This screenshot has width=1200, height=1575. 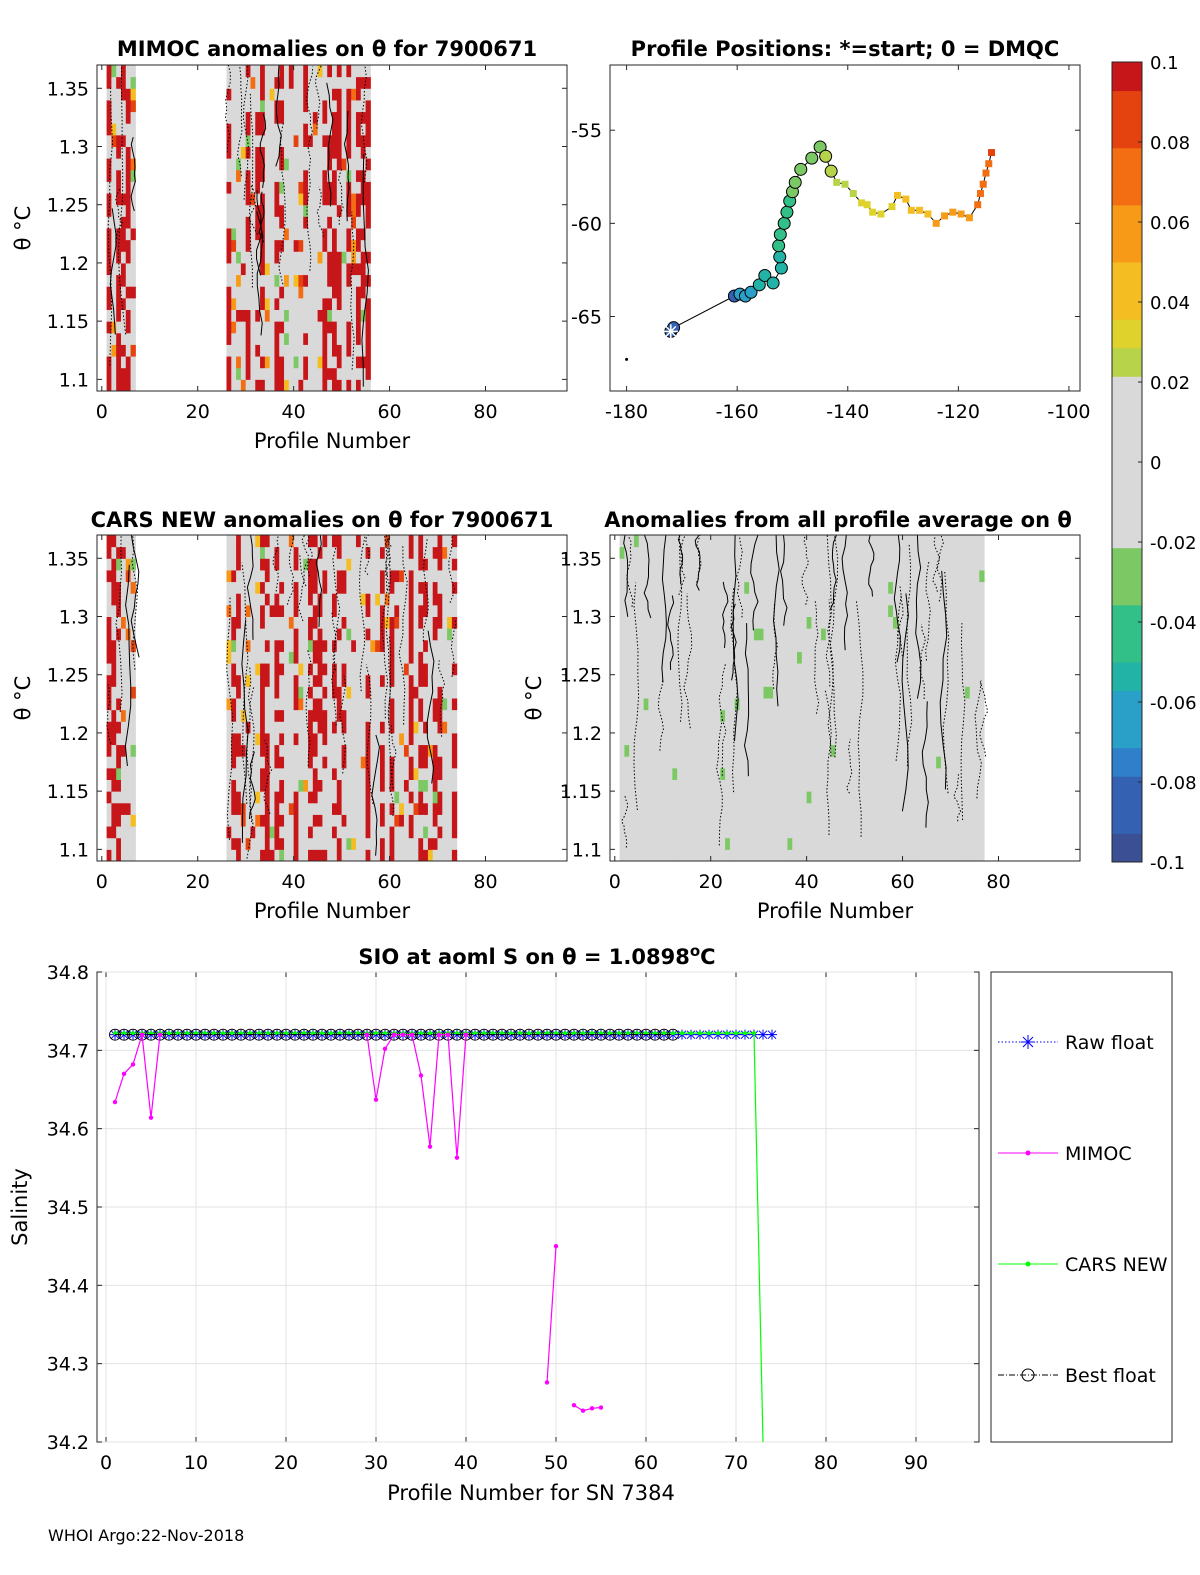 I want to click on y-axis-label: θ °C, so click(x=23, y=698).